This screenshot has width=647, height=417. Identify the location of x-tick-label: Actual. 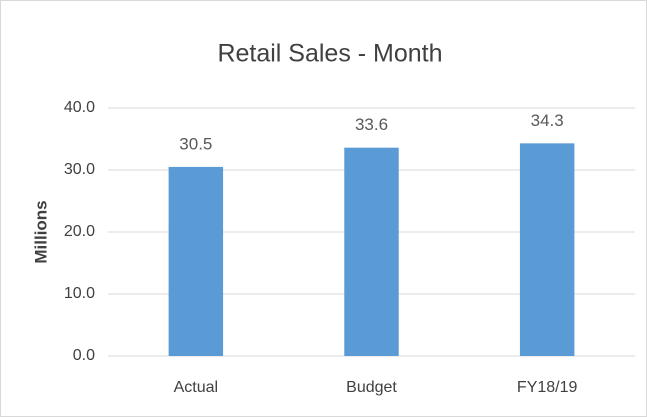
(196, 387).